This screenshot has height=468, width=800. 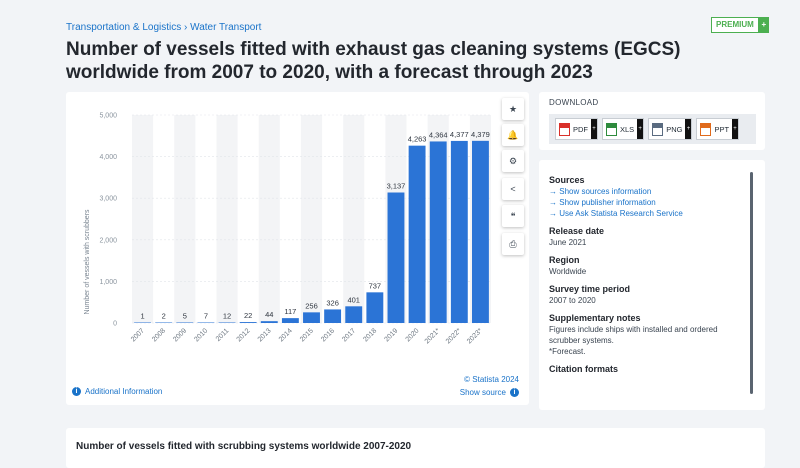 I want to click on data-label: 7, so click(x=206, y=316).